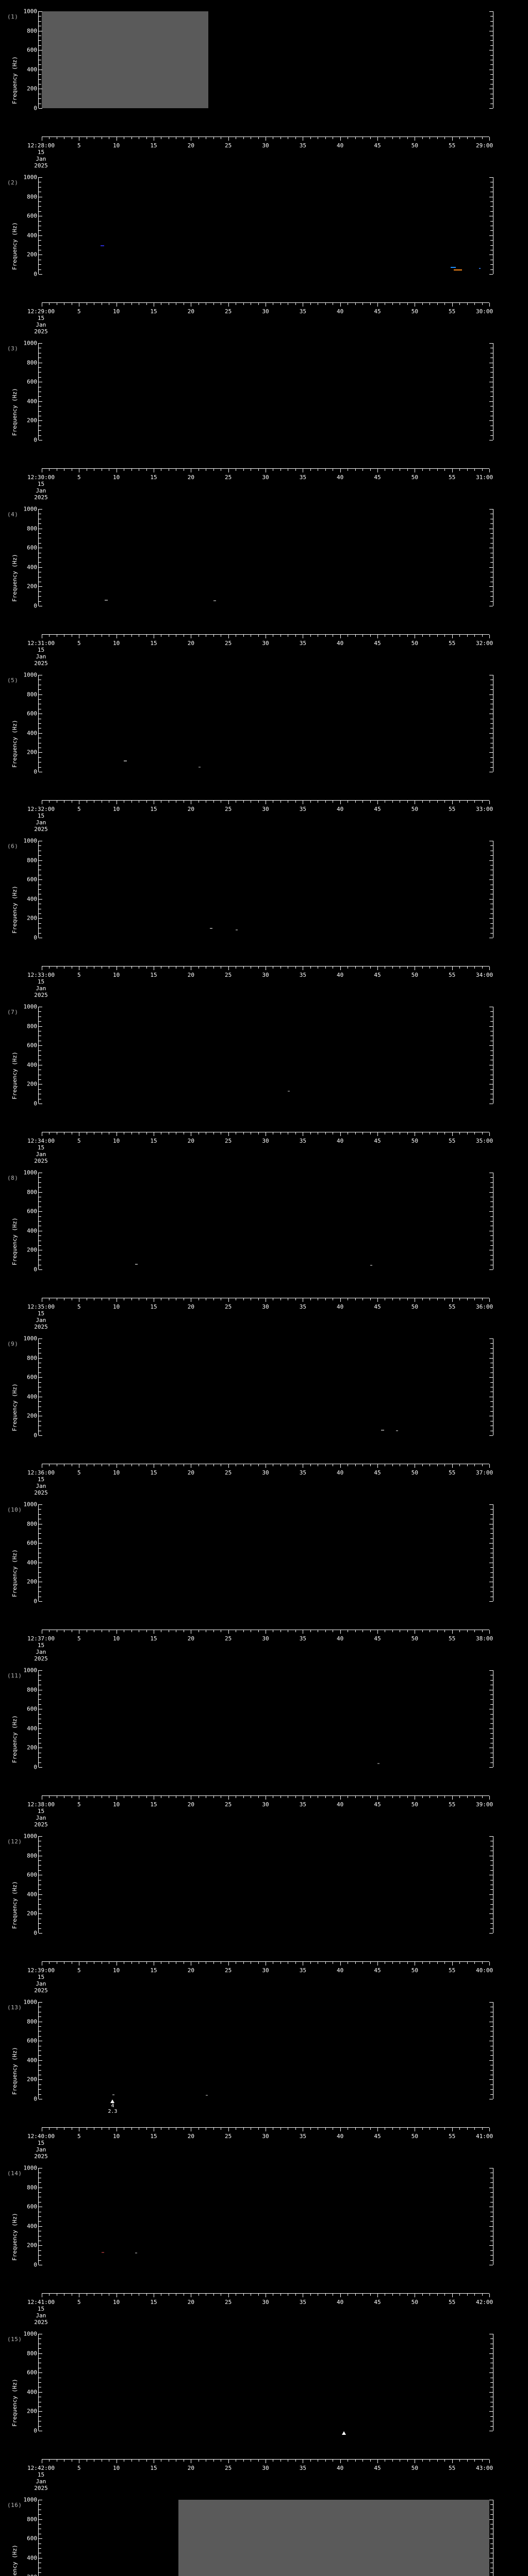 The height and width of the screenshot is (2576, 528). What do you see at coordinates (41, 1486) in the screenshot?
I see `x-axis-origin-date-line: Jan` at bounding box center [41, 1486].